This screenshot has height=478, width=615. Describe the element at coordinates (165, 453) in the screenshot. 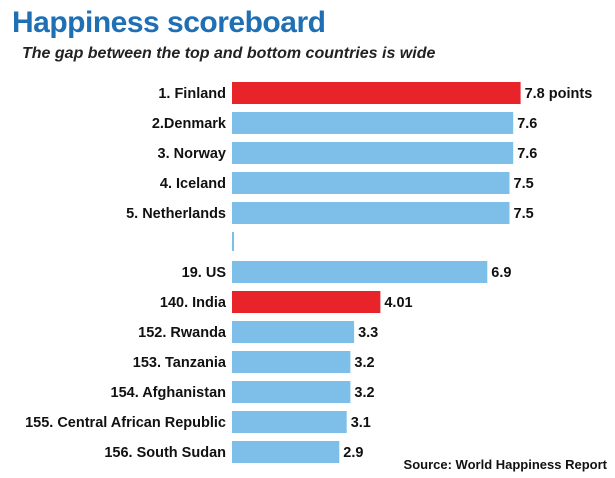

I see `category-label: 156. South Sudan` at that location.